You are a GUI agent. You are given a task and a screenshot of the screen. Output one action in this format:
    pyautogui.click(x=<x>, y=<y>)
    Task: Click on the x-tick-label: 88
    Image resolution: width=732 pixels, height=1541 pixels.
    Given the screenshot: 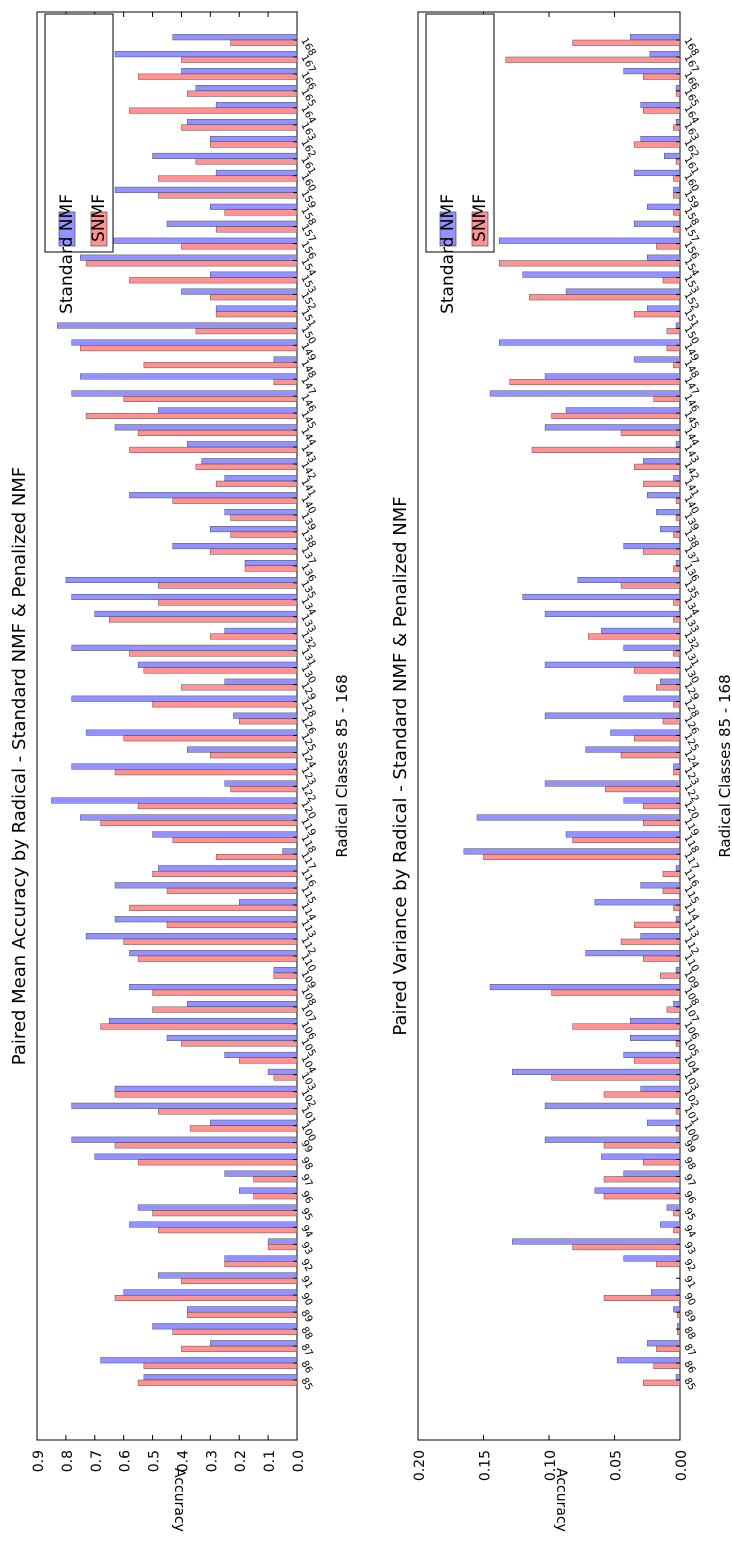 What is the action you would take?
    pyautogui.click(x=689, y=1333)
    